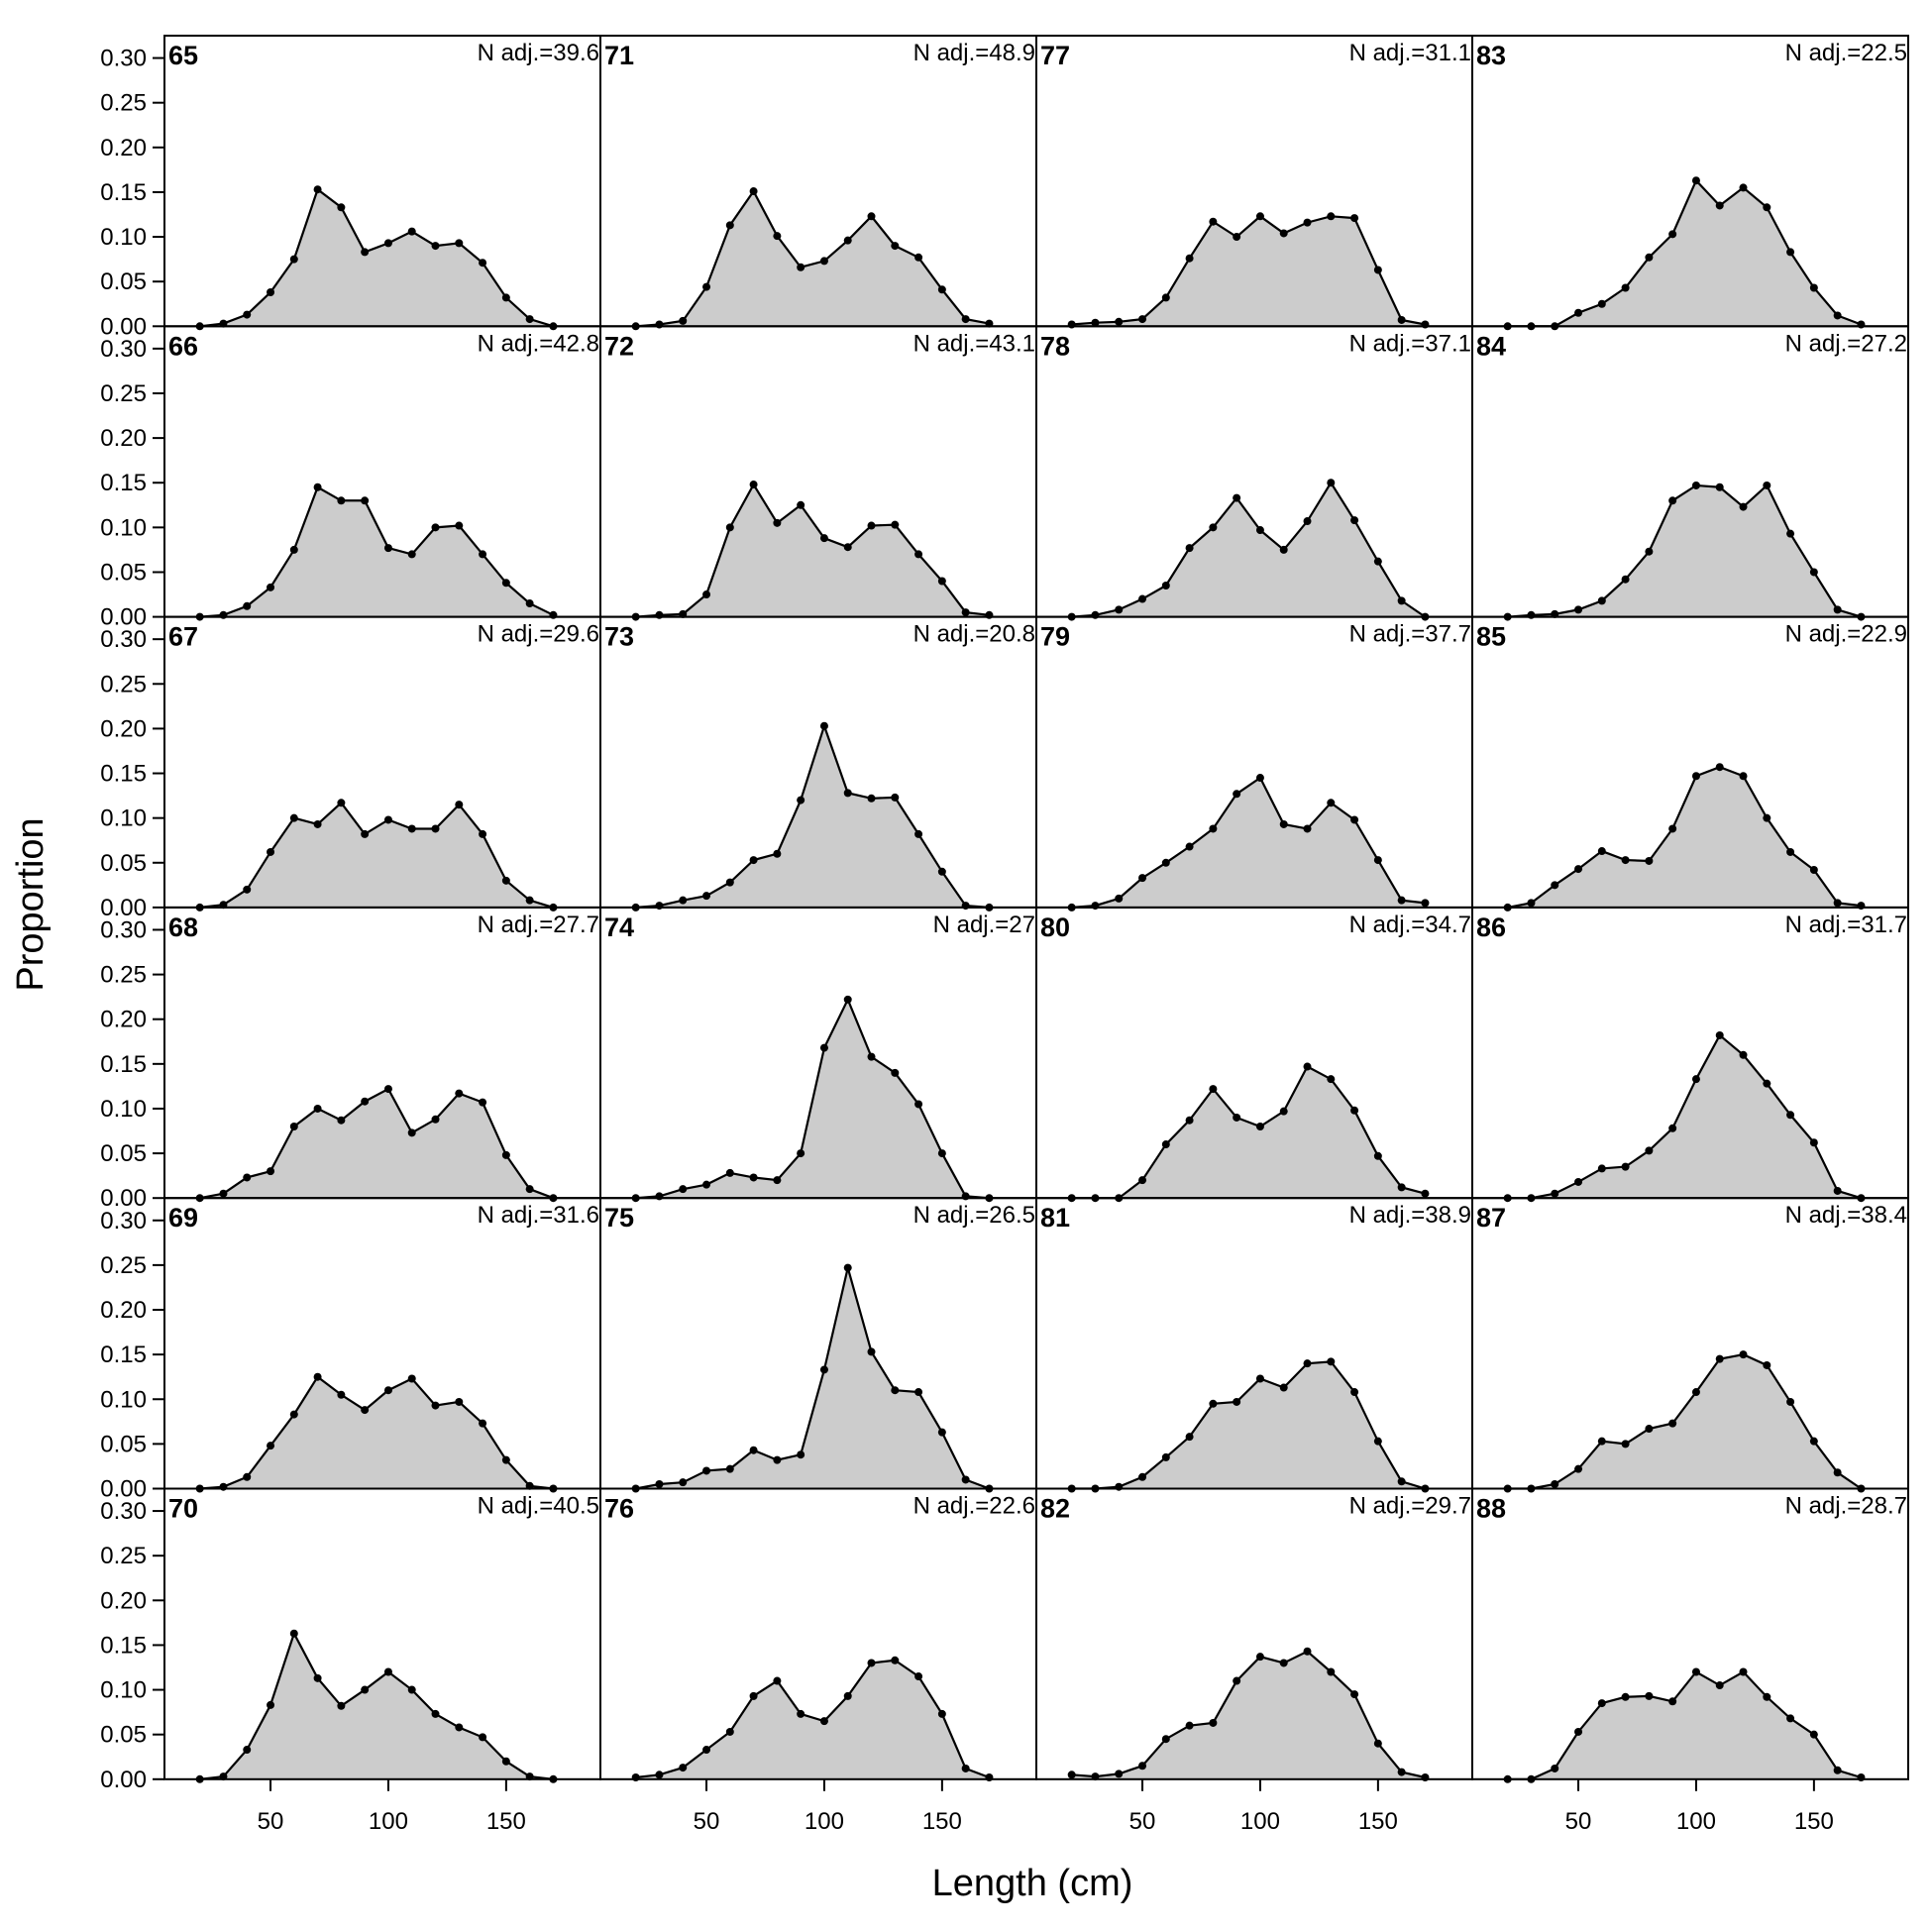  I want to click on panel-year-label: 82, so click(1055, 1509).